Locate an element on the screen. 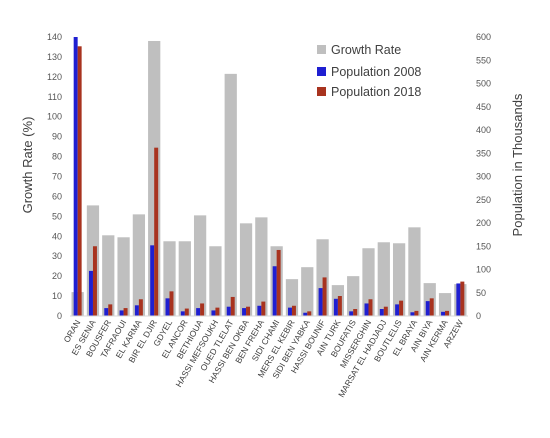  y2-tick-label: 100 is located at coordinates (483, 270).